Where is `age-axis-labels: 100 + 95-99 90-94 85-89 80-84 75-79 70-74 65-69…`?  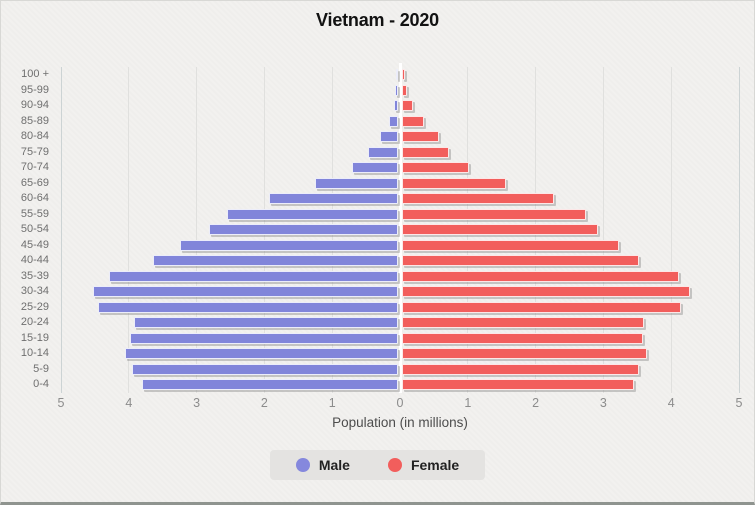
age-axis-labels: 100 + 95-99 90-94 85-89 80-84 75-79 70-74 65-69… is located at coordinates (28, 230).